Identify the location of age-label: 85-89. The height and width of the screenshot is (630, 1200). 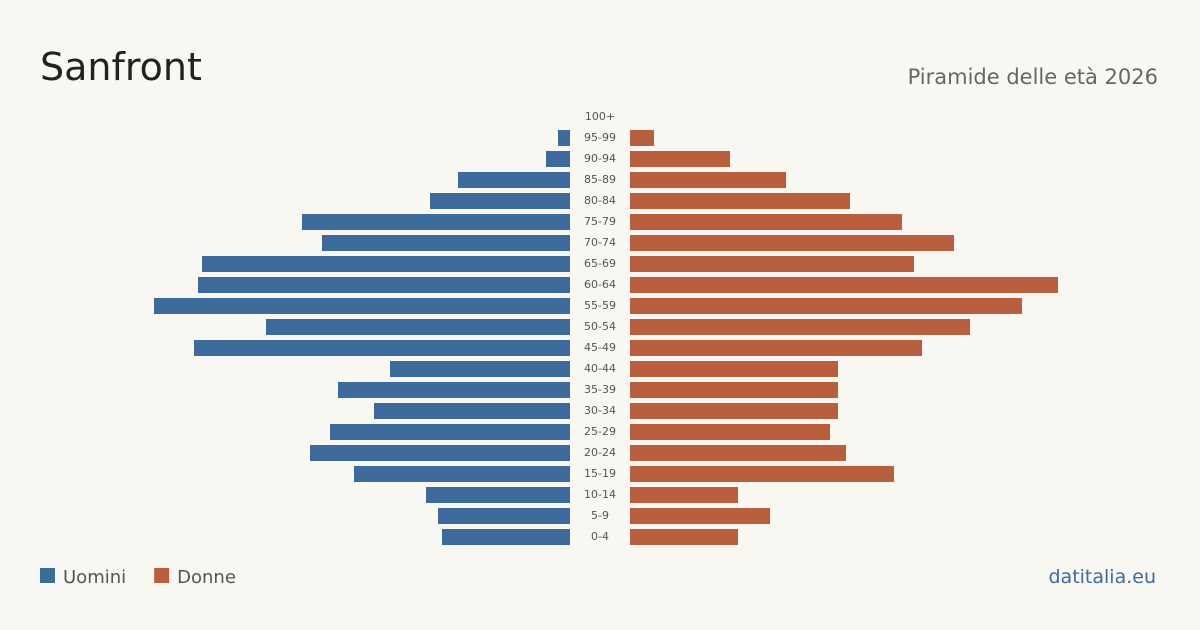
(600, 179).